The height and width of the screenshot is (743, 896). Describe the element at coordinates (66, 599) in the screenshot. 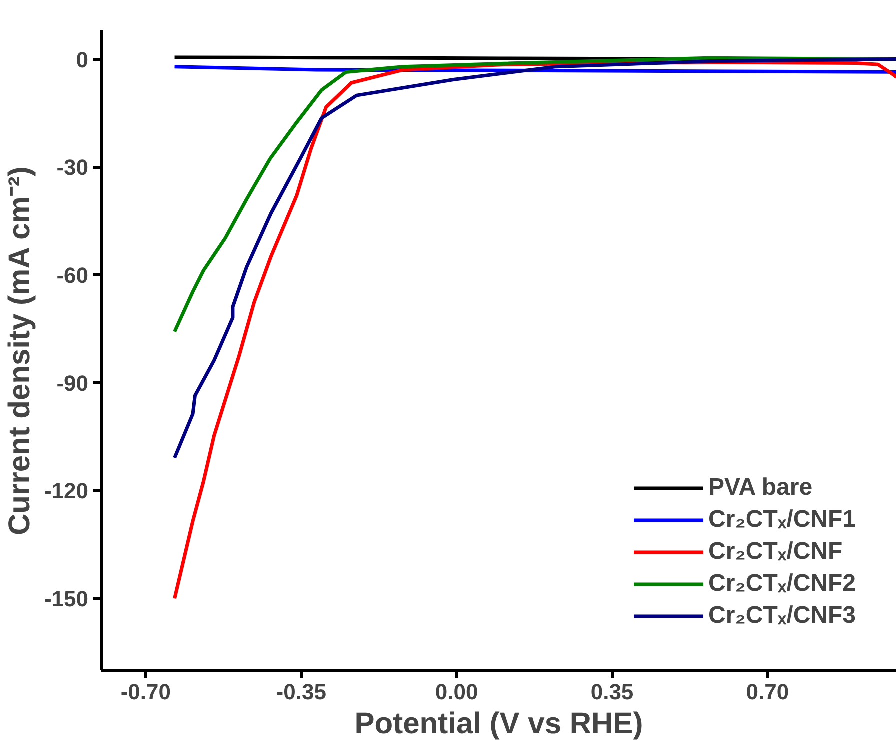

I see `y-tick-label: -150` at that location.